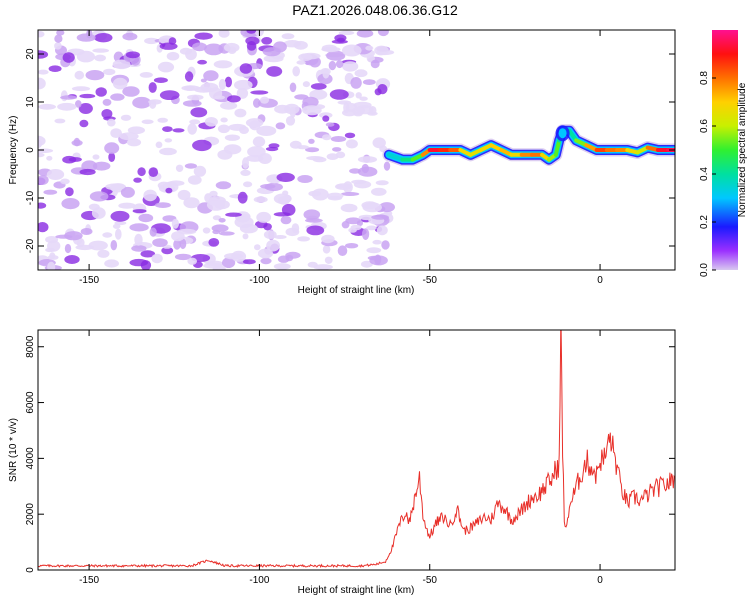 This screenshot has width=750, height=600. Describe the element at coordinates (704, 270) in the screenshot. I see `colorbar-tick-label: 0.0` at that location.